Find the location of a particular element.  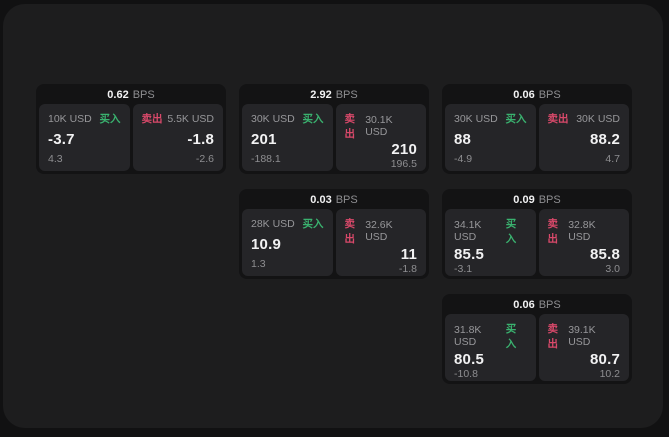

sell-amount: 5.5K USD is located at coordinates (190, 118).